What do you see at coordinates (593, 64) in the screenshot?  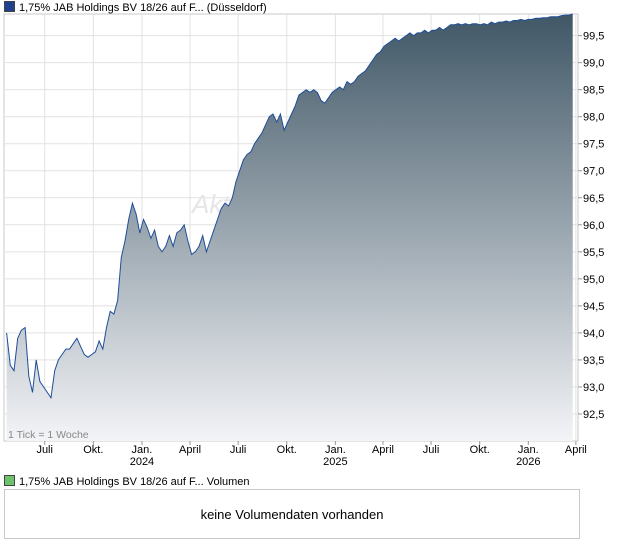 I see `y-tick-label: 99,0` at bounding box center [593, 64].